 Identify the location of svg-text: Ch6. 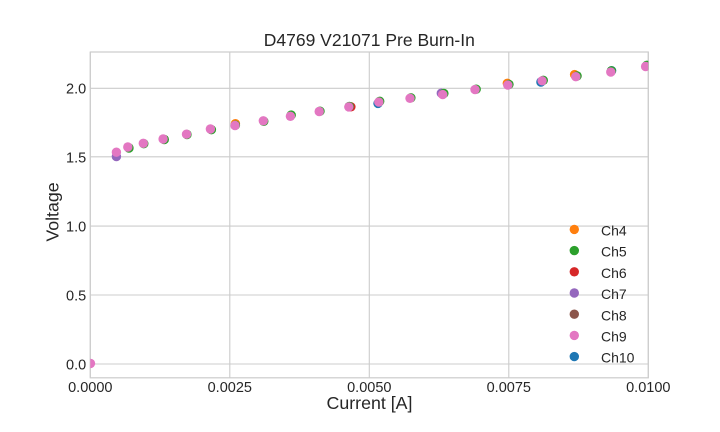
(614, 273).